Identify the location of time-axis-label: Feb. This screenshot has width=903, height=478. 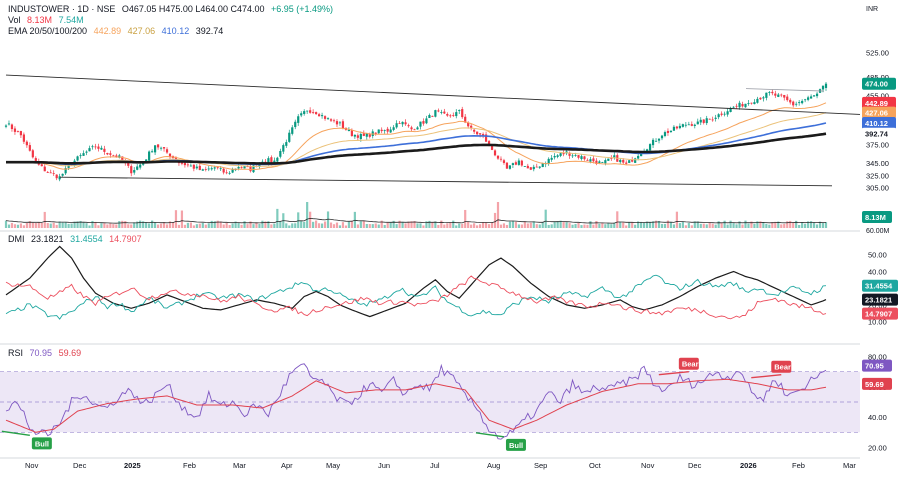
(798, 465).